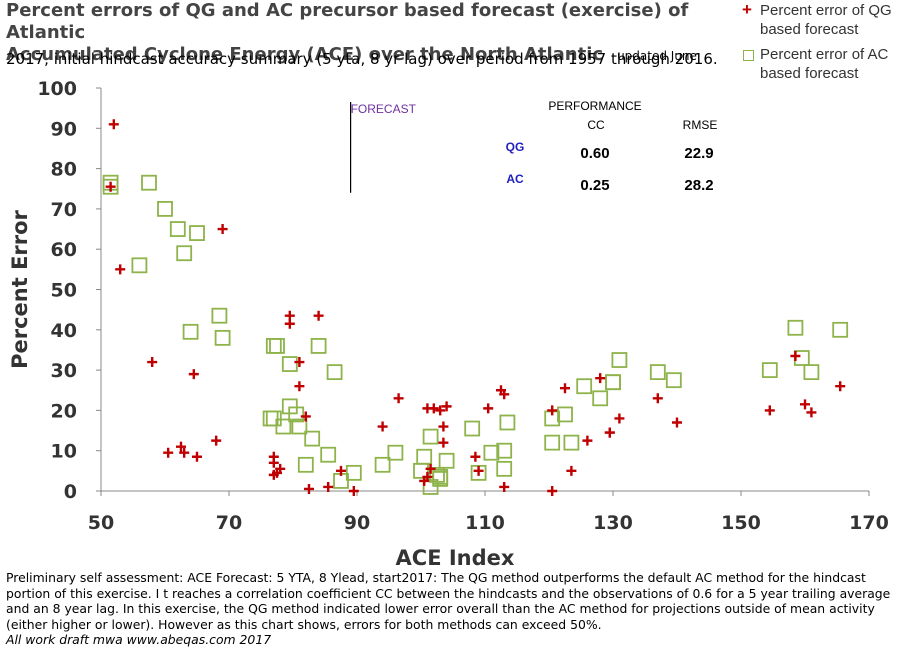  I want to click on legend-label-qg: Percent error of QG based forecast, so click(826, 20).